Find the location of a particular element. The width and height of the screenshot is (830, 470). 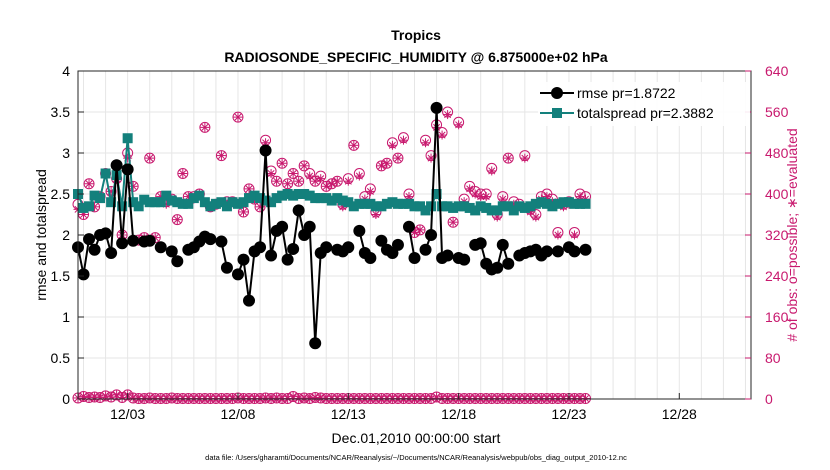

x-axis-label: Dec.01,2010 00:00:00 start is located at coordinates (416, 438).